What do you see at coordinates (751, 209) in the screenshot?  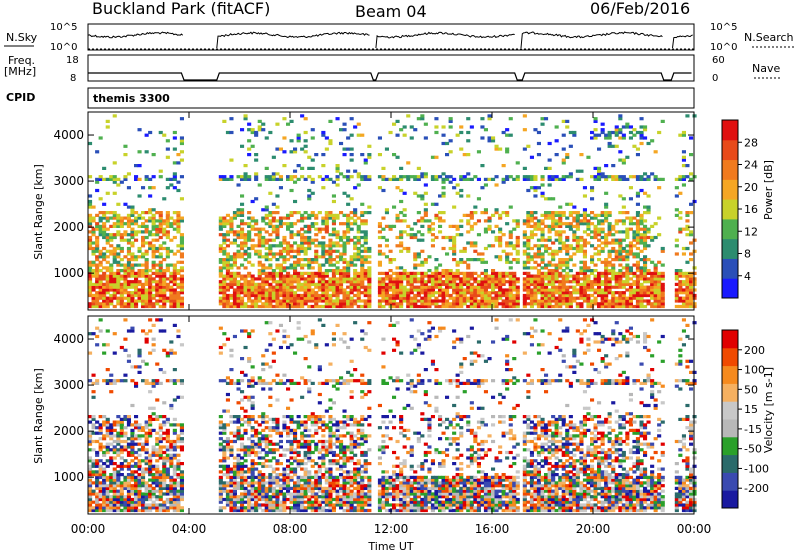 I see `colorbar-tick-label: 16` at bounding box center [751, 209].